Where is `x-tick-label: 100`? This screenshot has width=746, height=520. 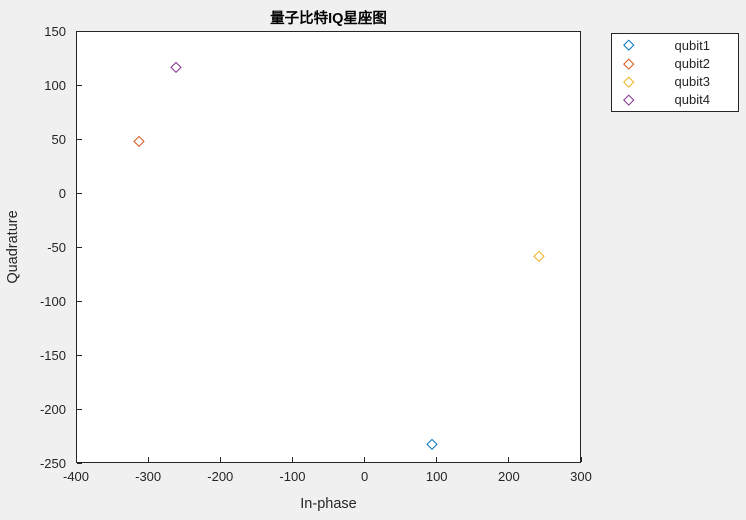
x-tick-label: 100 is located at coordinates (436, 476).